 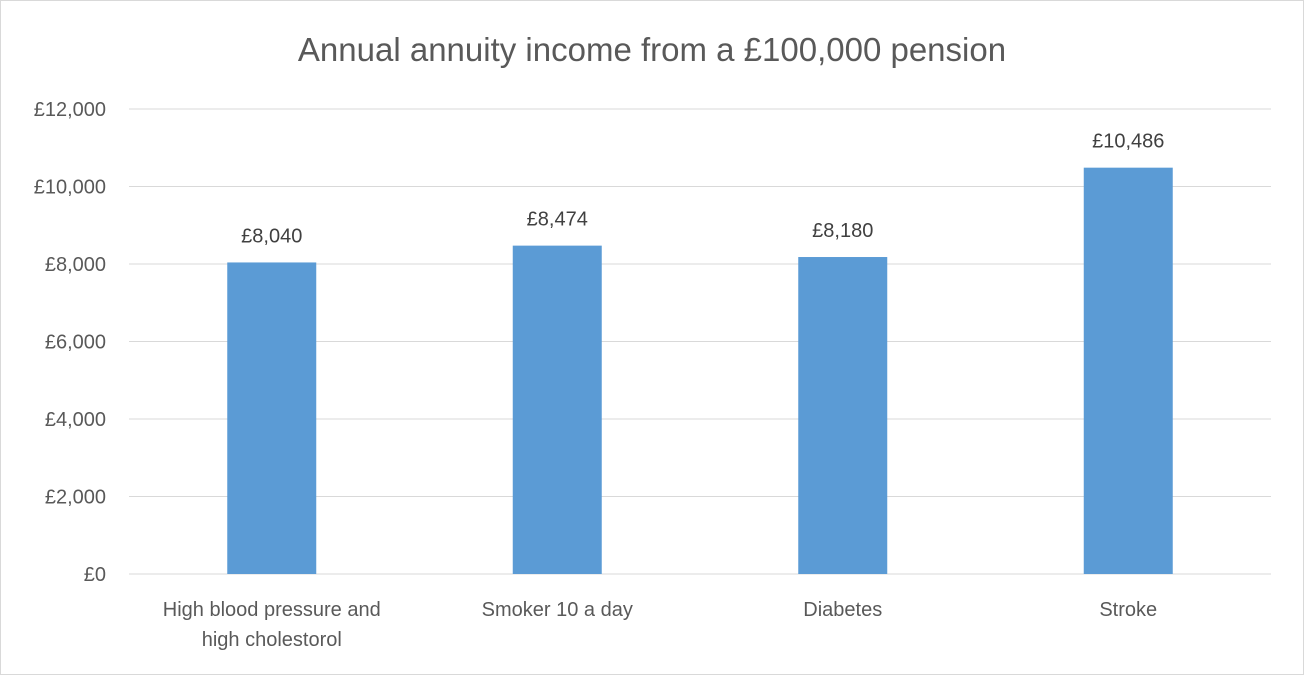 I want to click on y-axis-tick-labels: £0 £2,000 £4,000 £6,000 £8,000 £10,000 £12,000, so click(x=70, y=342).